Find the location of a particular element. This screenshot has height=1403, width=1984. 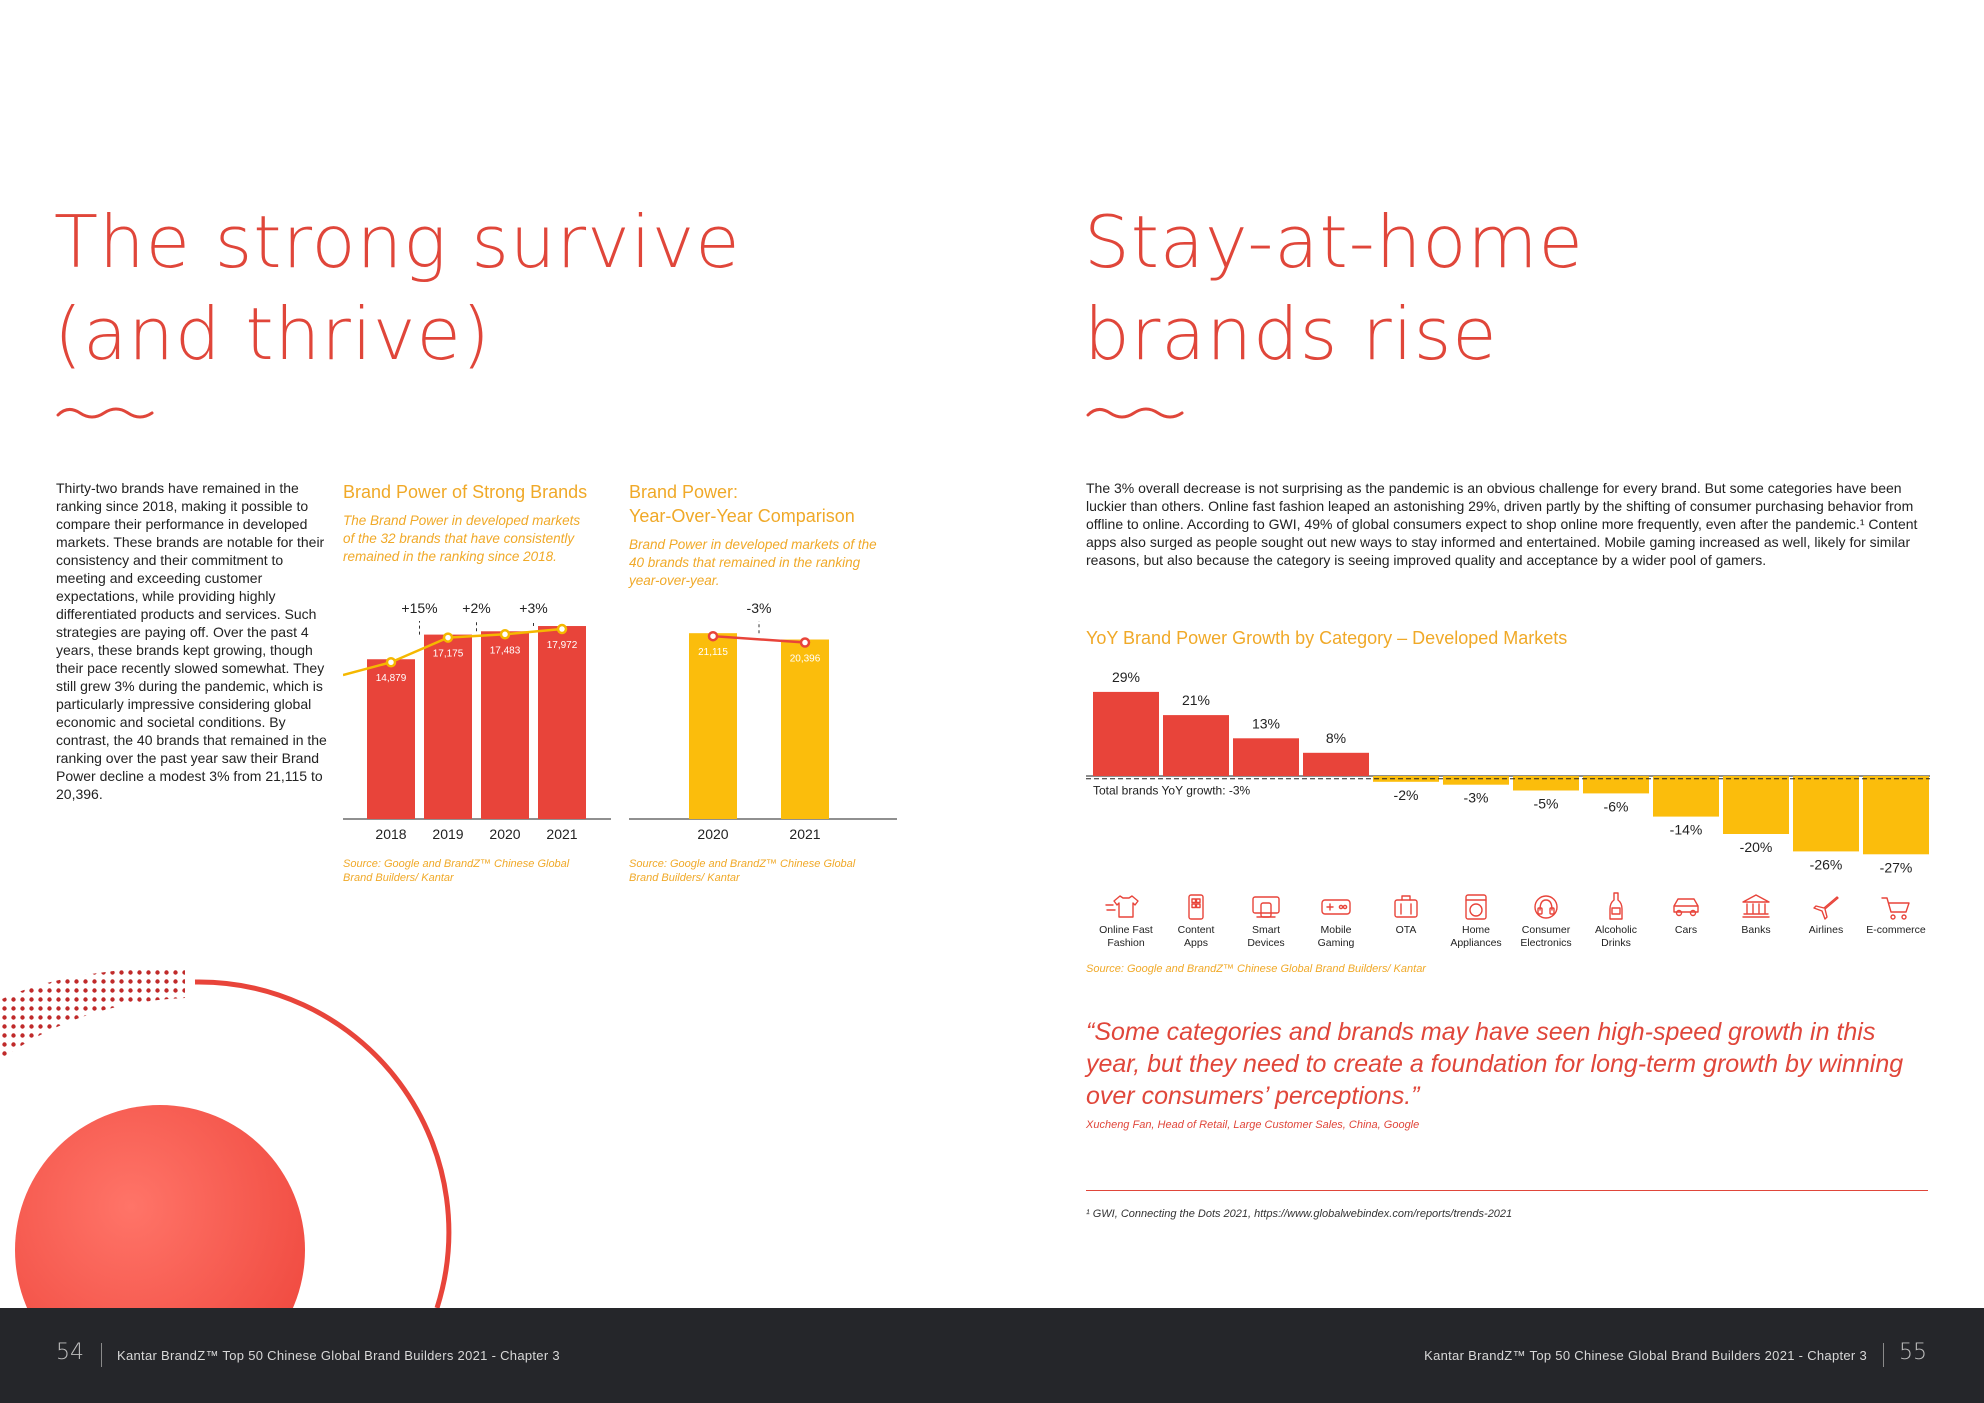

bottle-icon is located at coordinates (1616, 906).